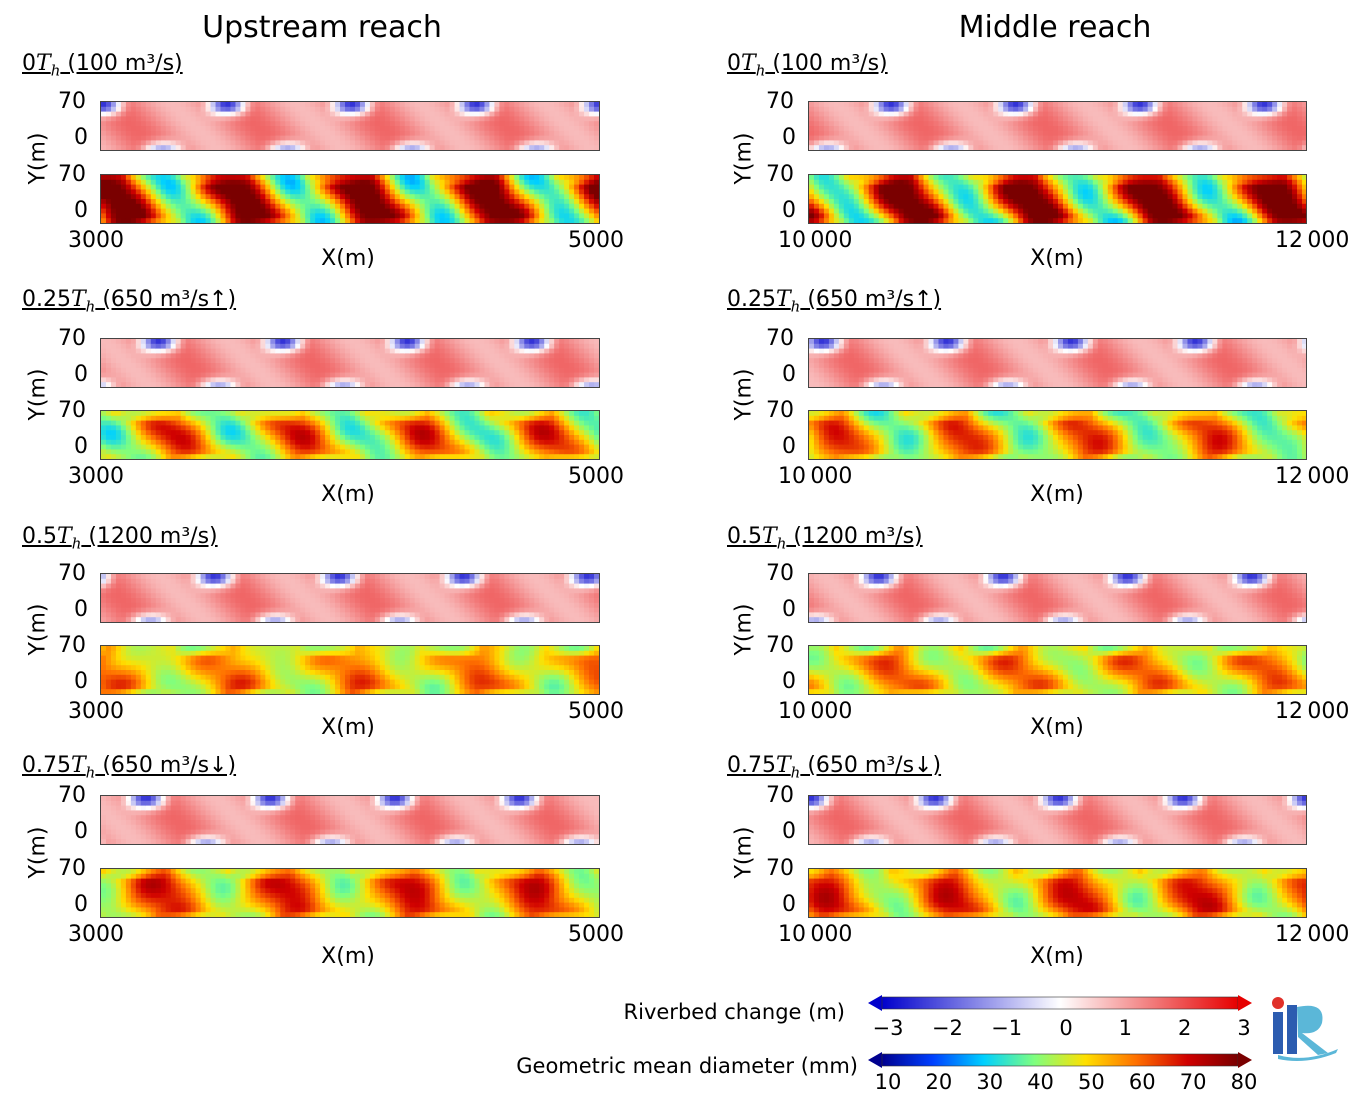  Describe the element at coordinates (1091, 1082) in the screenshot. I see `colorbar-tick-label: 50` at that location.